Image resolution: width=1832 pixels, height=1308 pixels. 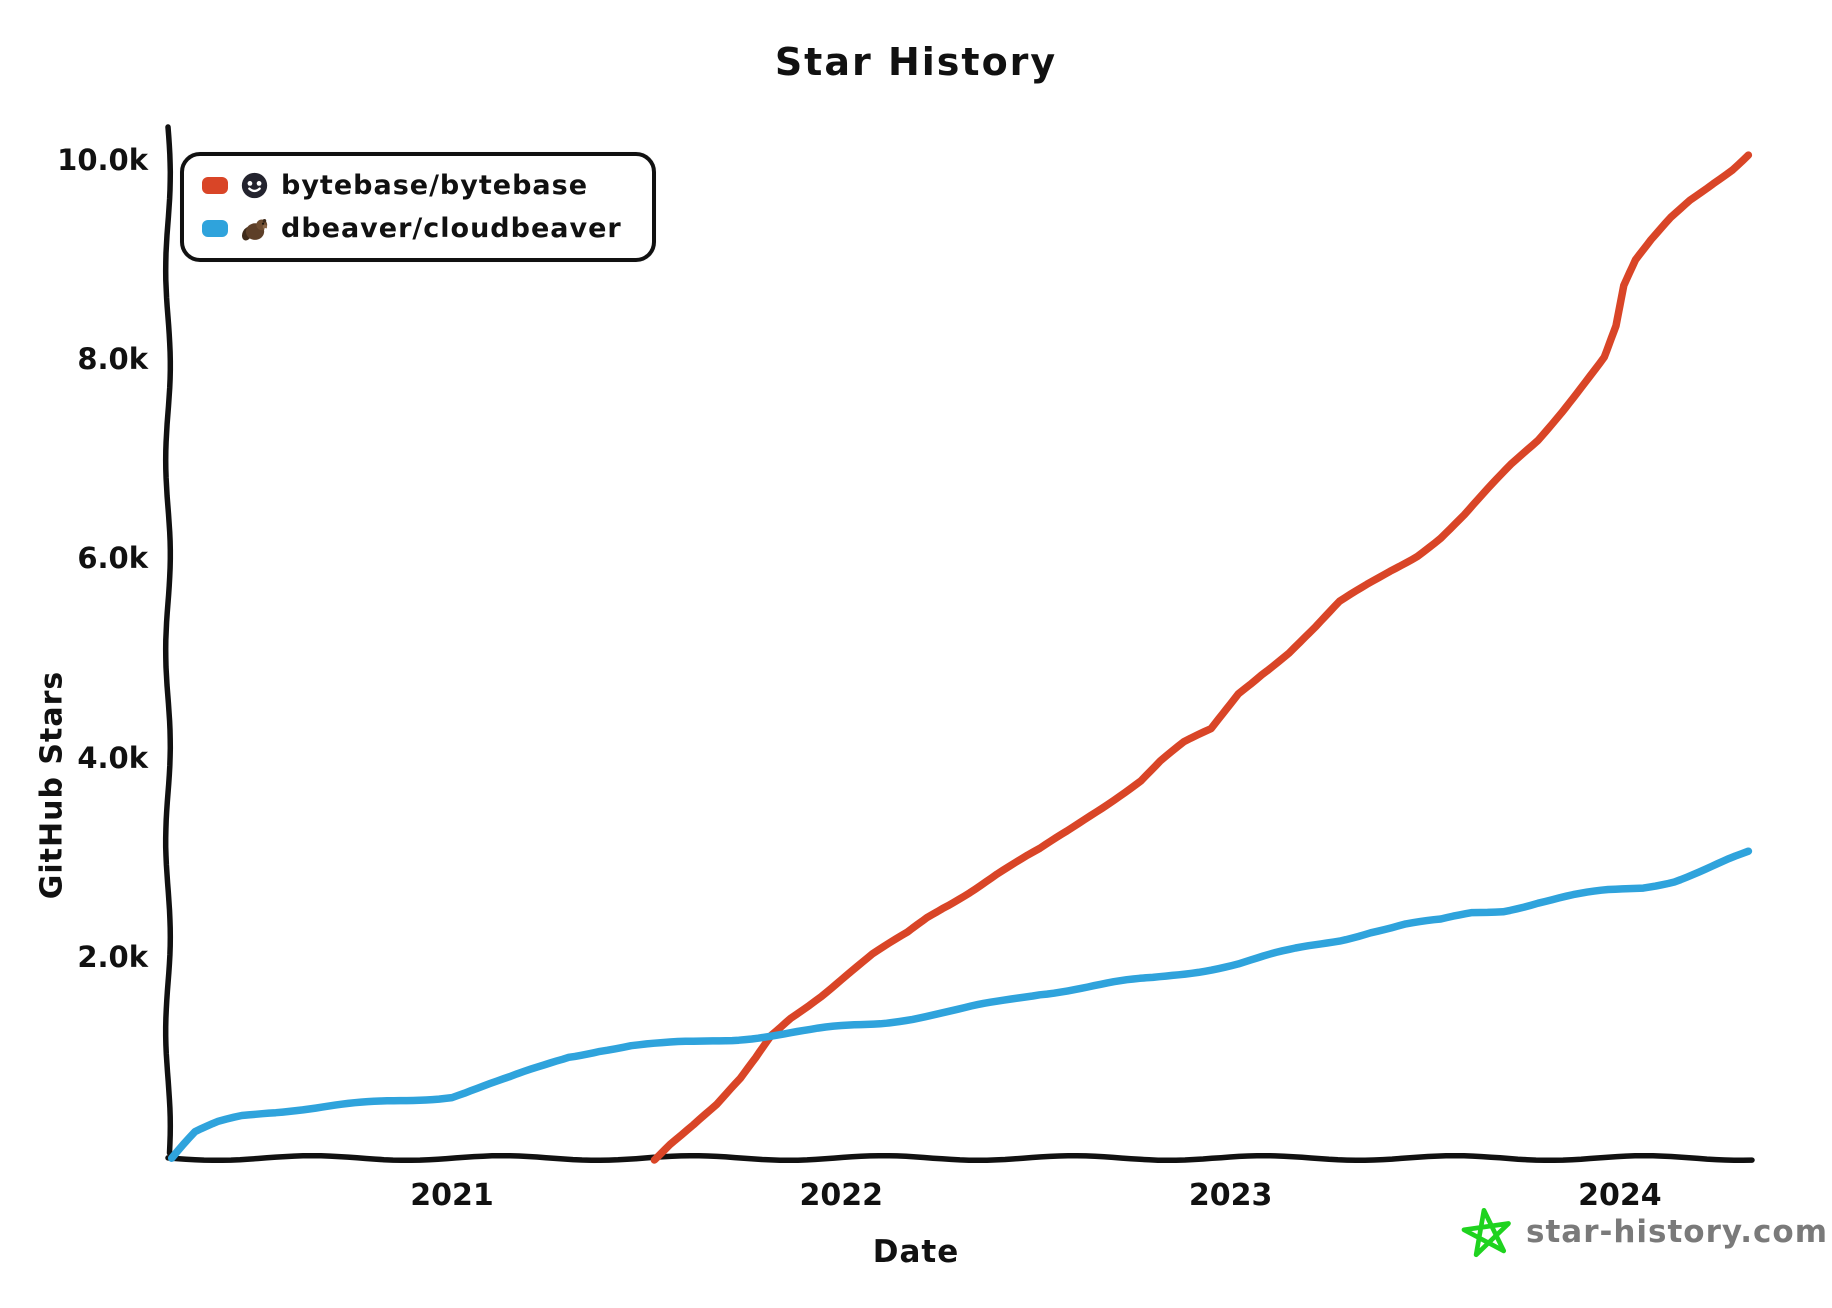 What do you see at coordinates (255, 230) in the screenshot?
I see `beaver-avatar-icon` at bounding box center [255, 230].